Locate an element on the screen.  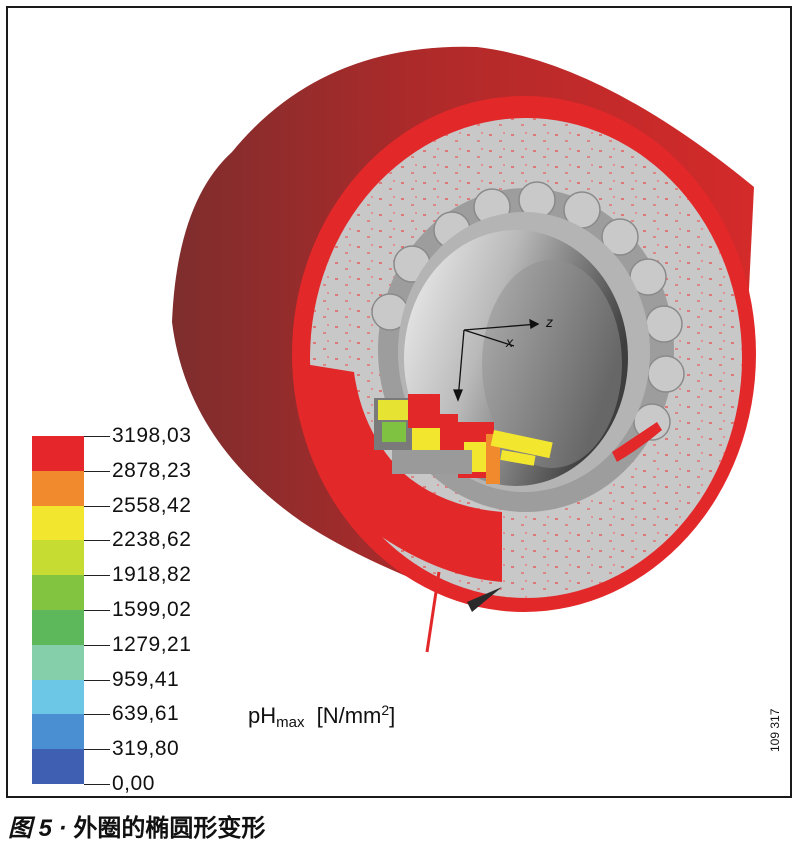
axis-z-label: z is located at coordinates (549, 322).